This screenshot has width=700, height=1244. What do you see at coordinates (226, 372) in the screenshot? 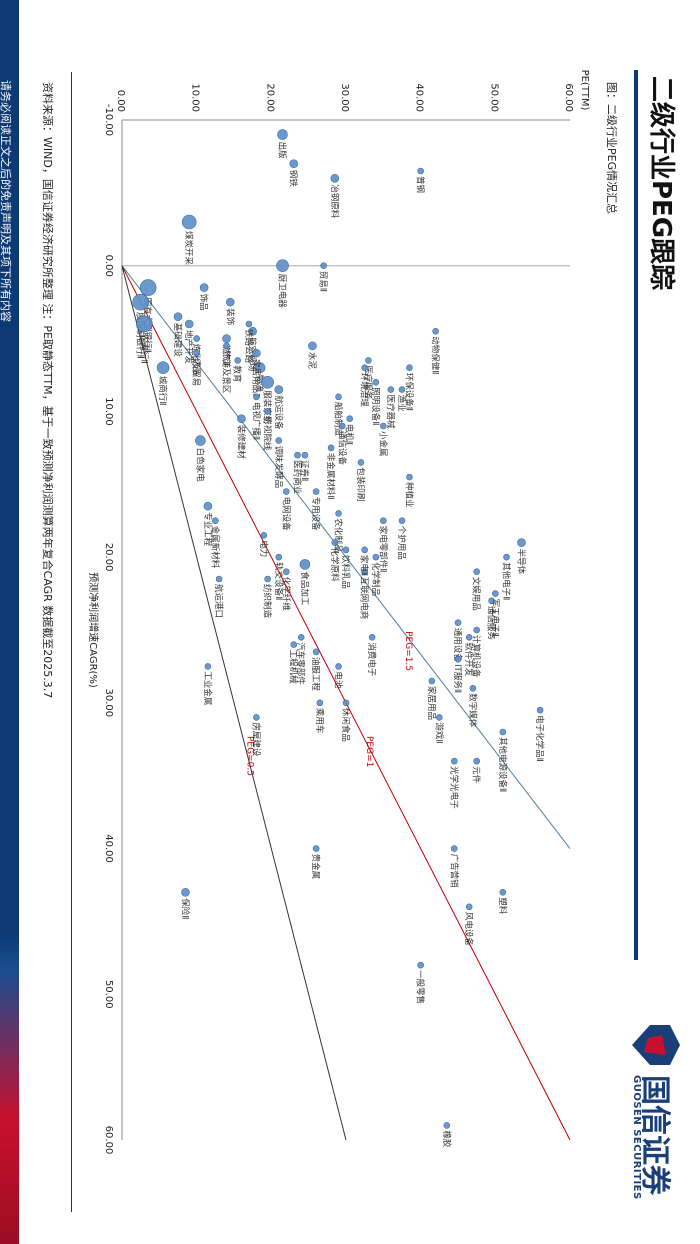
I see `data-point-label: 旅游及景区` at bounding box center [226, 372].